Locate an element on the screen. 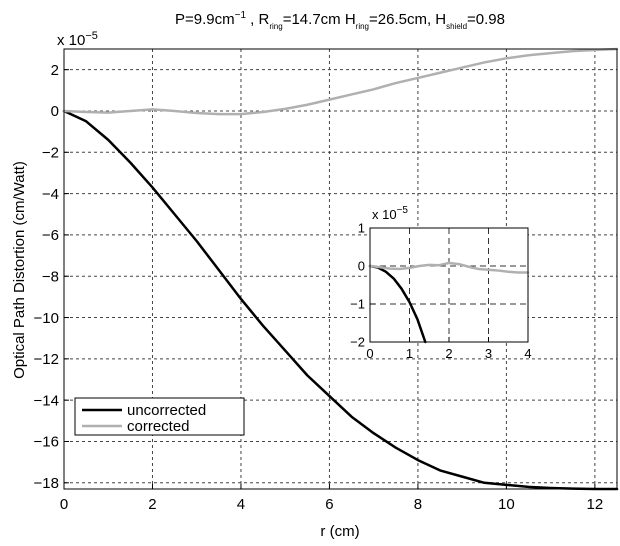 The width and height of the screenshot is (620, 546). main-y-tick-label-2: −2 is located at coordinates (50, 153).